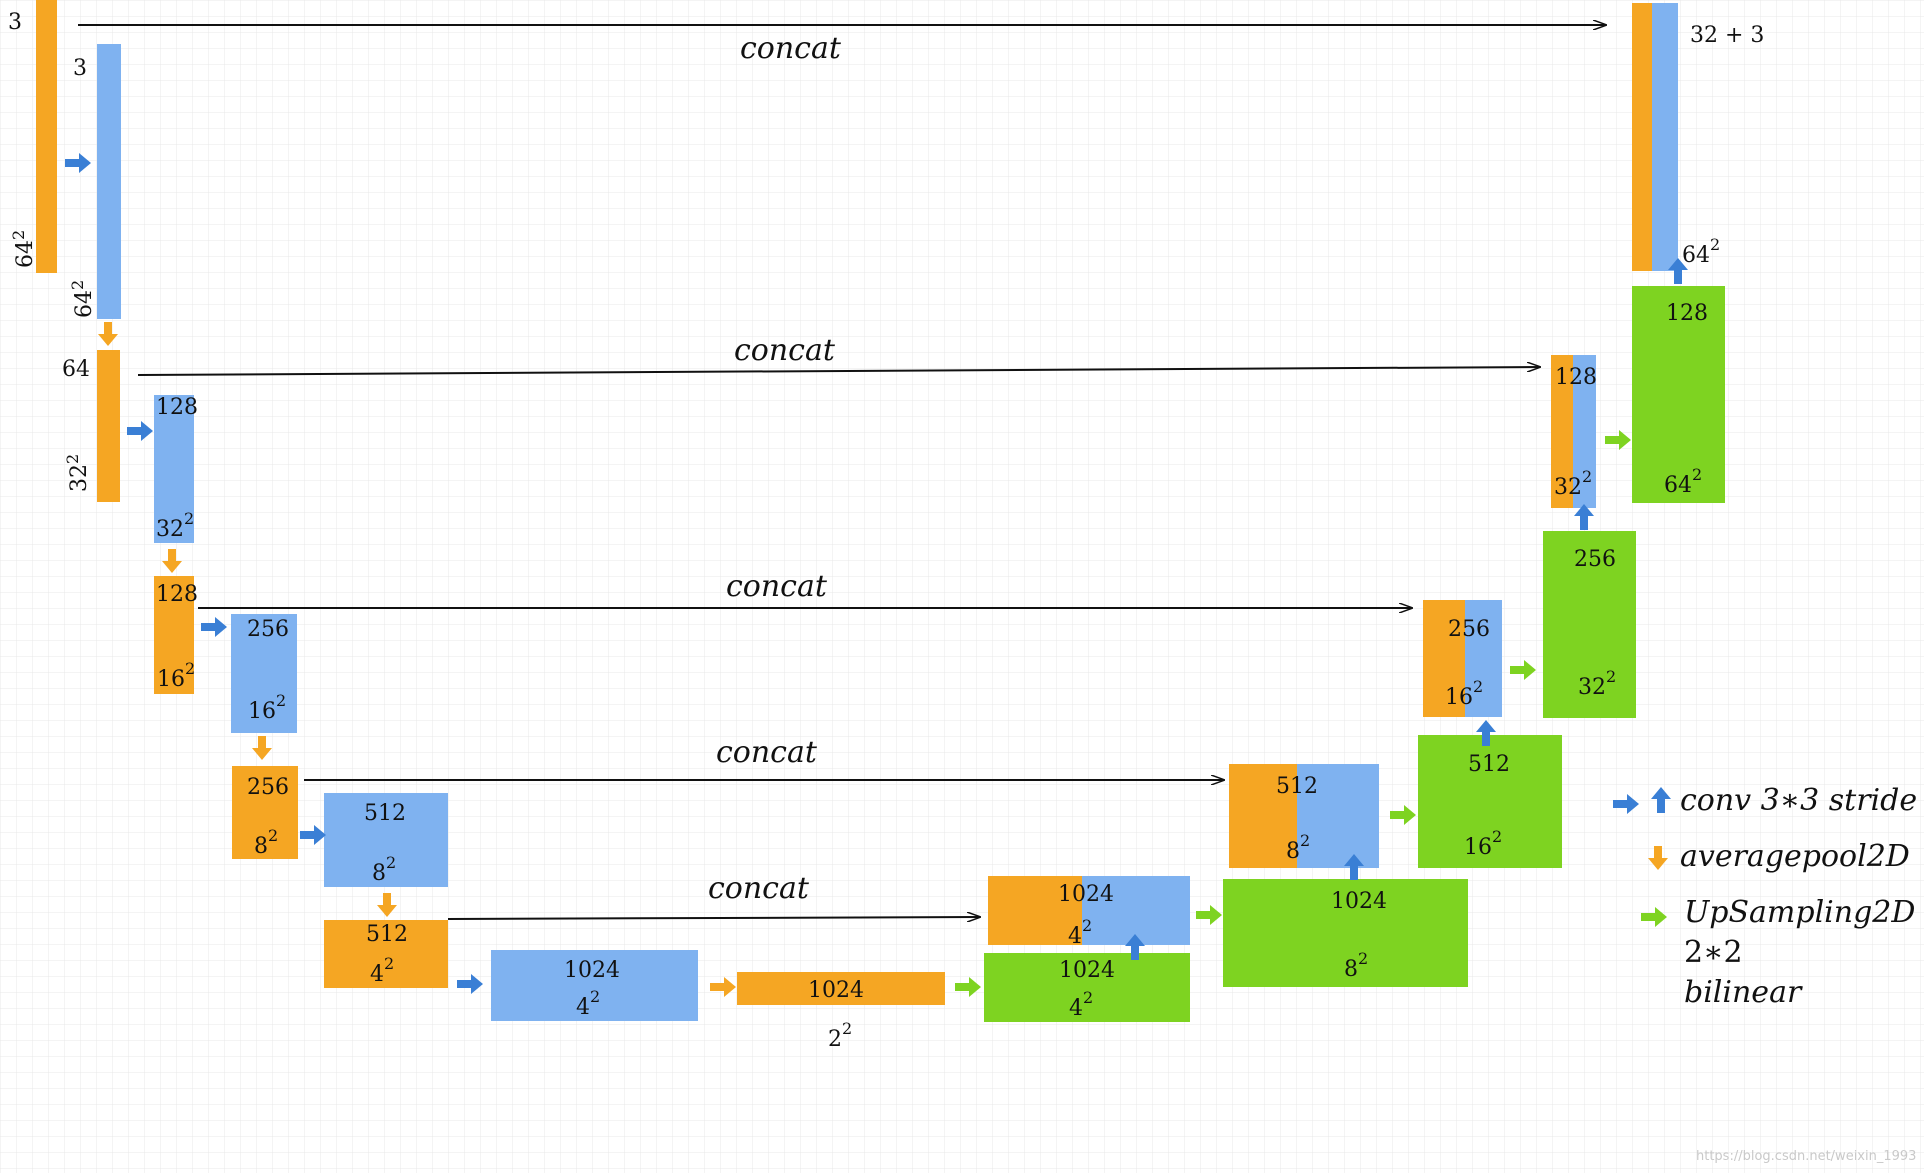 The height and width of the screenshot is (1173, 1924). I want to click on bottleneck-conv-size: 42, so click(588, 1003).